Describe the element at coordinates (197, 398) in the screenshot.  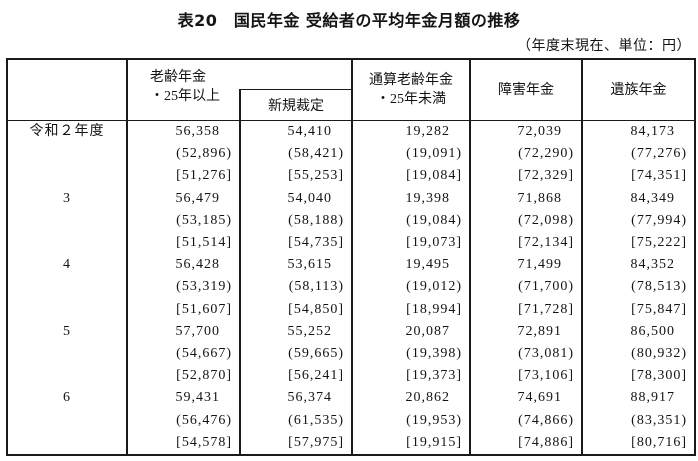
I see `value-current: 59,431` at that location.